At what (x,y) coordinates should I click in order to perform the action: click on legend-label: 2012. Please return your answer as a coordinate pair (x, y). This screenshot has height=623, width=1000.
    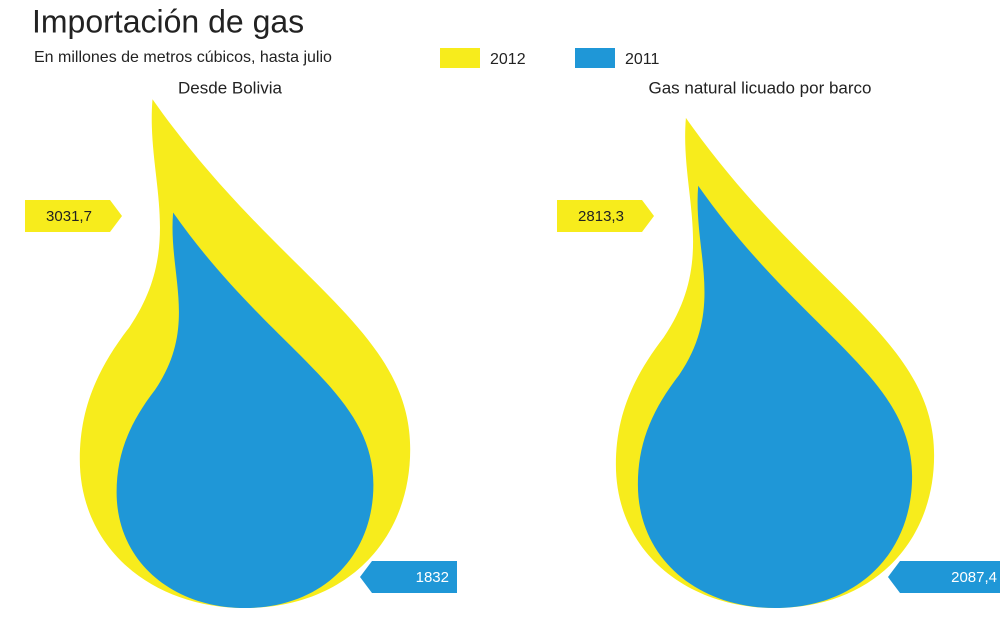
    Looking at the image, I should click on (508, 59).